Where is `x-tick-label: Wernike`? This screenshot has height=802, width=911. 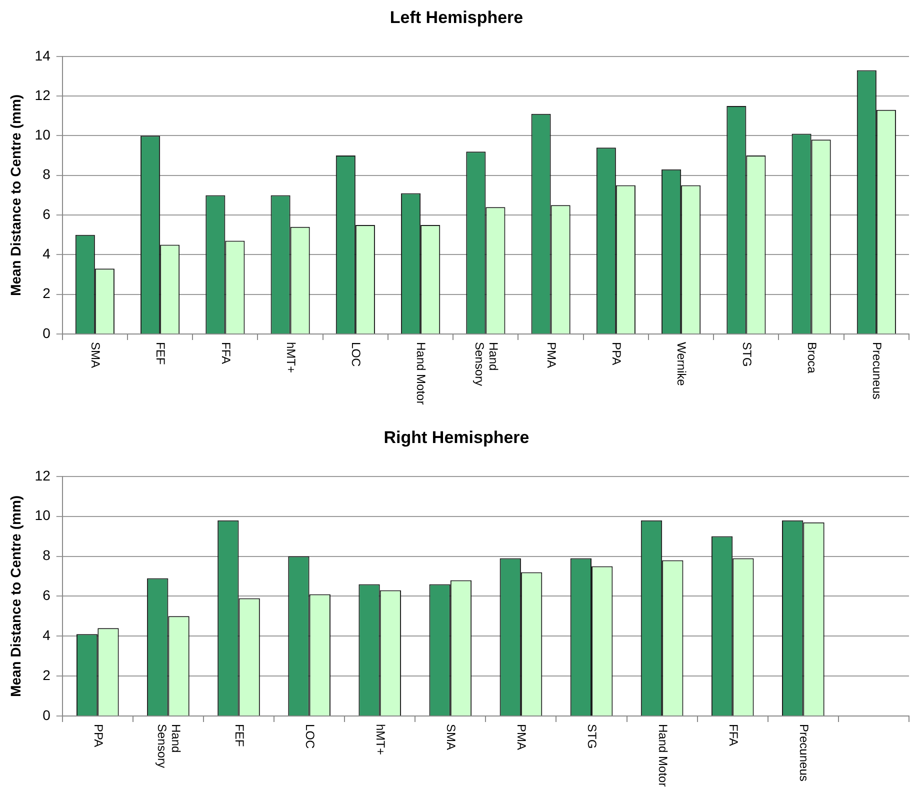
x-tick-label: Wernike is located at coordinates (681, 364).